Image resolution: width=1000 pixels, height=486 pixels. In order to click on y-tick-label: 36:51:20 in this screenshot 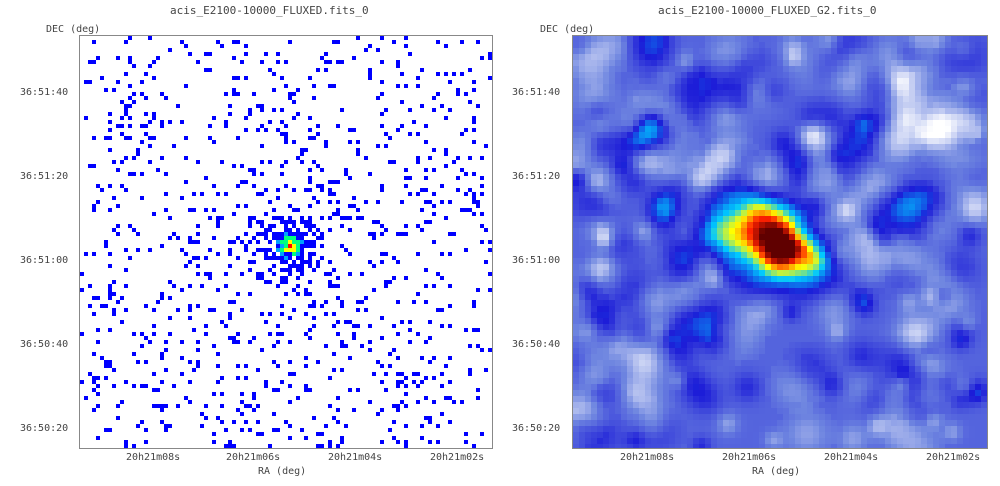, I will do `click(44, 176)`.